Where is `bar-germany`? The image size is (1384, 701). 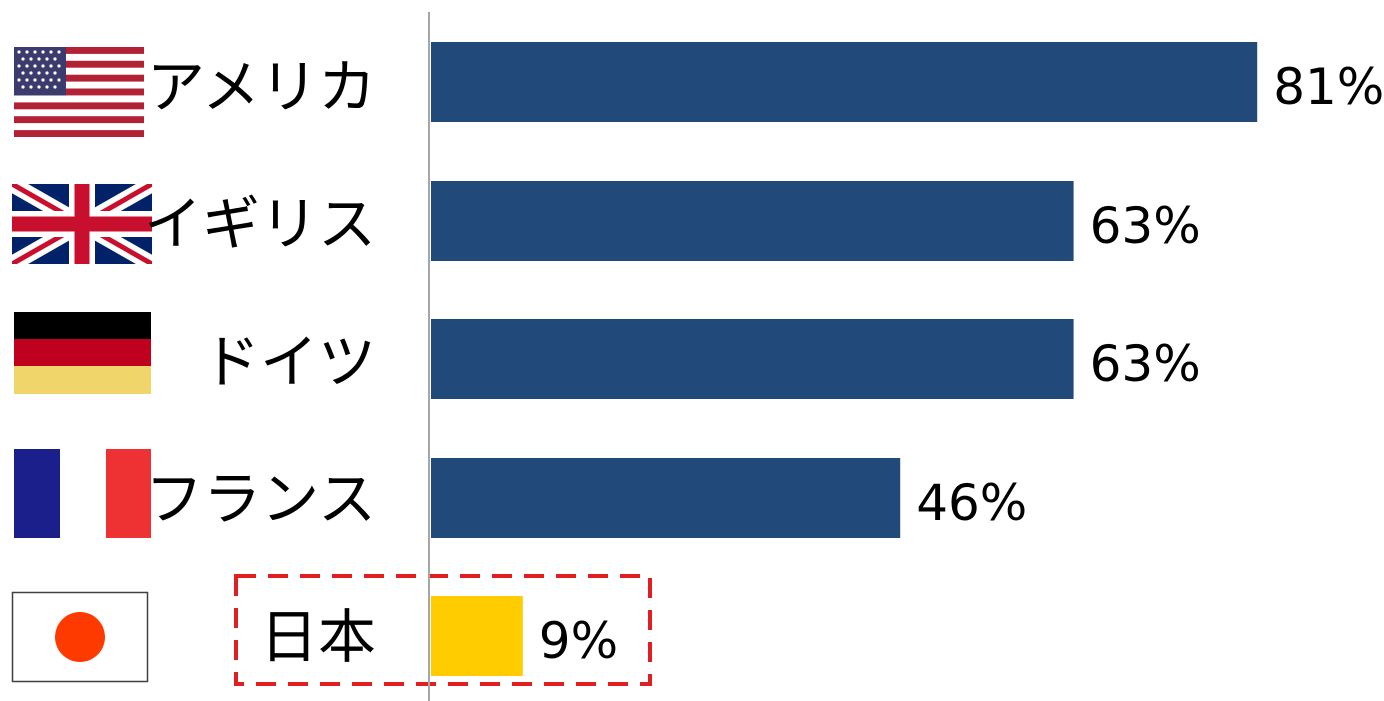 bar-germany is located at coordinates (752, 359).